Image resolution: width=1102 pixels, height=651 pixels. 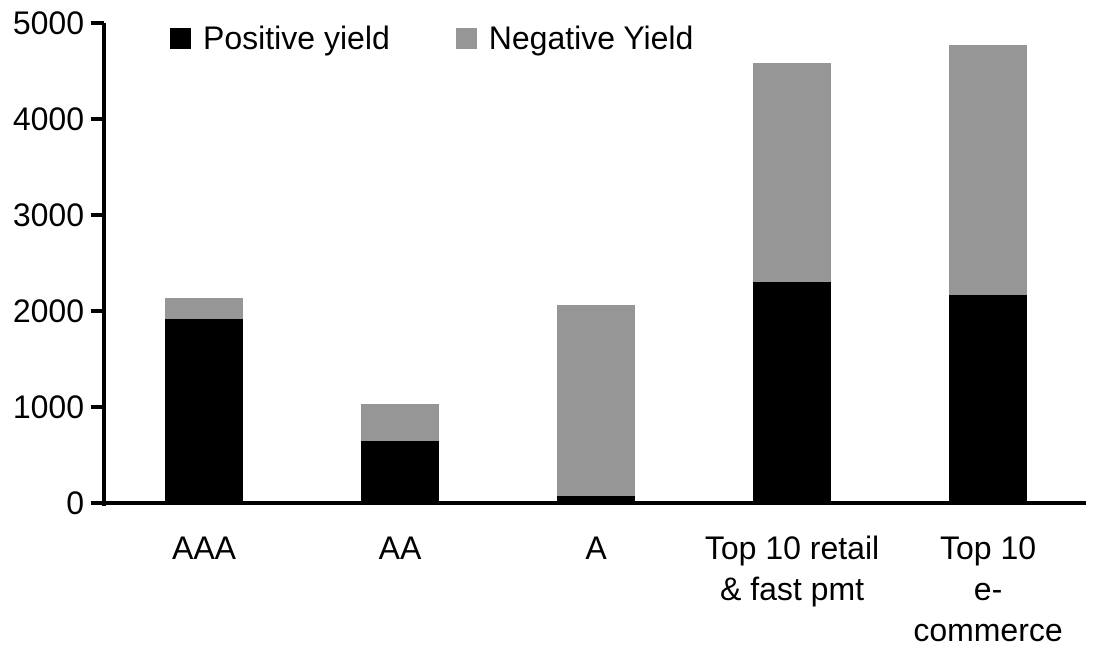 What do you see at coordinates (204, 308) in the screenshot?
I see `bar-segment-negative-yield-aaa` at bounding box center [204, 308].